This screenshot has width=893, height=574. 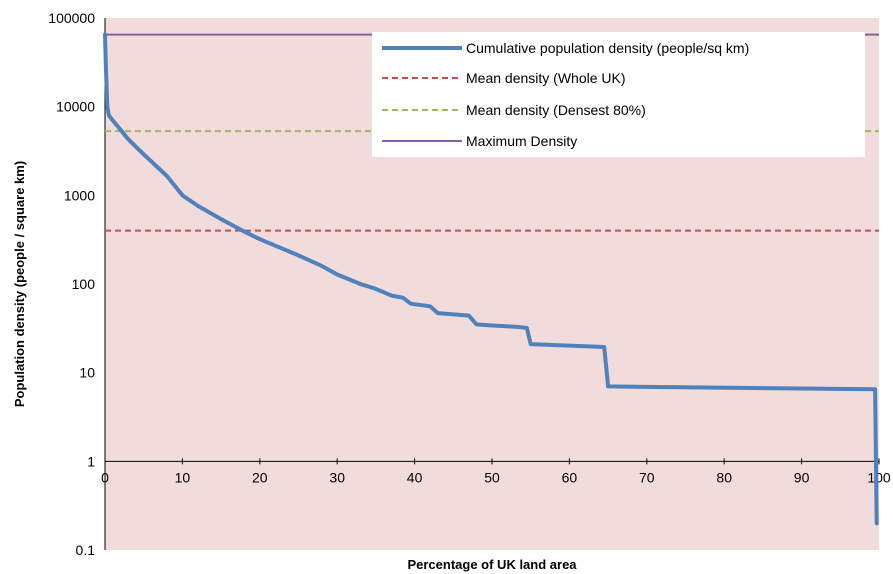 What do you see at coordinates (337, 477) in the screenshot?
I see `x-tick-label: 30` at bounding box center [337, 477].